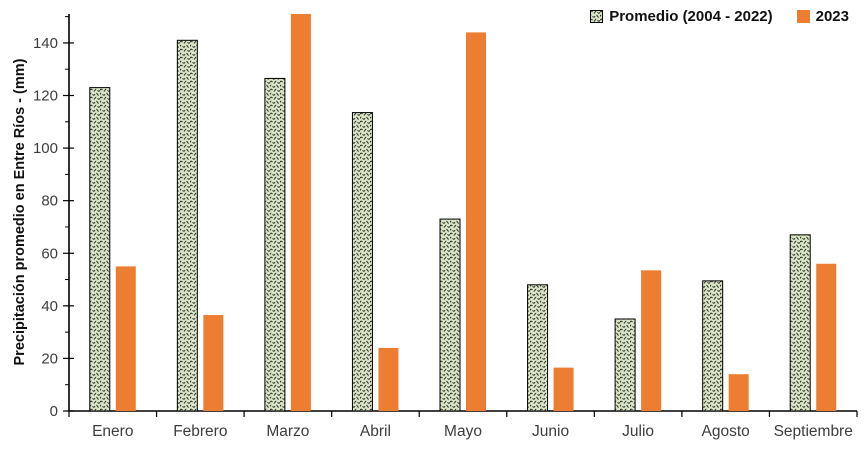 The width and height of the screenshot is (865, 450). What do you see at coordinates (49, 253) in the screenshot?
I see `y-tick-label: 60` at bounding box center [49, 253].